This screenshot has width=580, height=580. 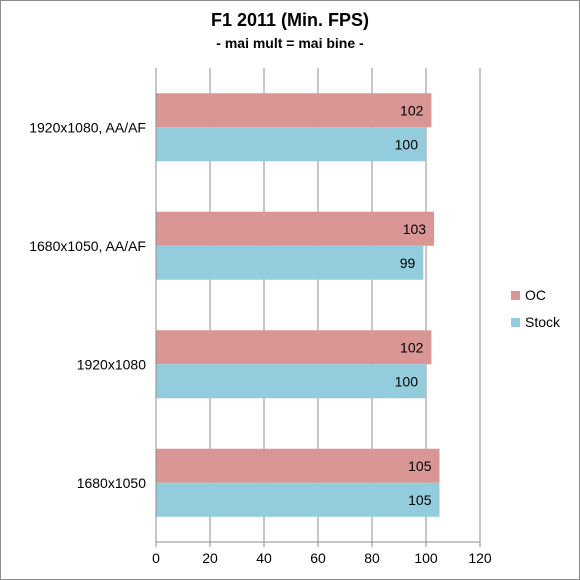 What do you see at coordinates (264, 558) in the screenshot?
I see `x-tick-label-40: 40` at bounding box center [264, 558].